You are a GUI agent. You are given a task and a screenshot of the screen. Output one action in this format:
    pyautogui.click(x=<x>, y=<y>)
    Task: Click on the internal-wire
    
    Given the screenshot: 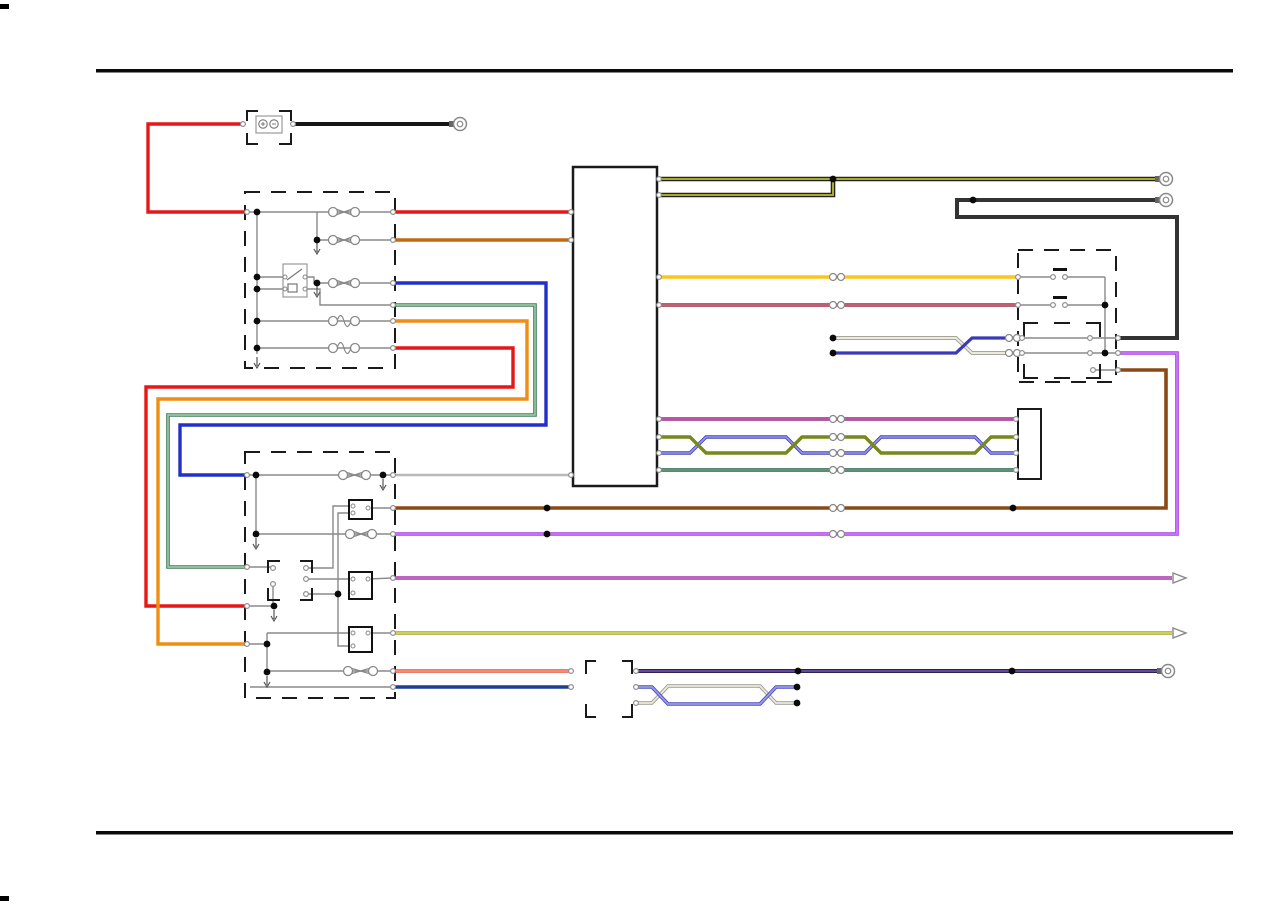 What is the action you would take?
    pyautogui.click(x=349, y=297)
    